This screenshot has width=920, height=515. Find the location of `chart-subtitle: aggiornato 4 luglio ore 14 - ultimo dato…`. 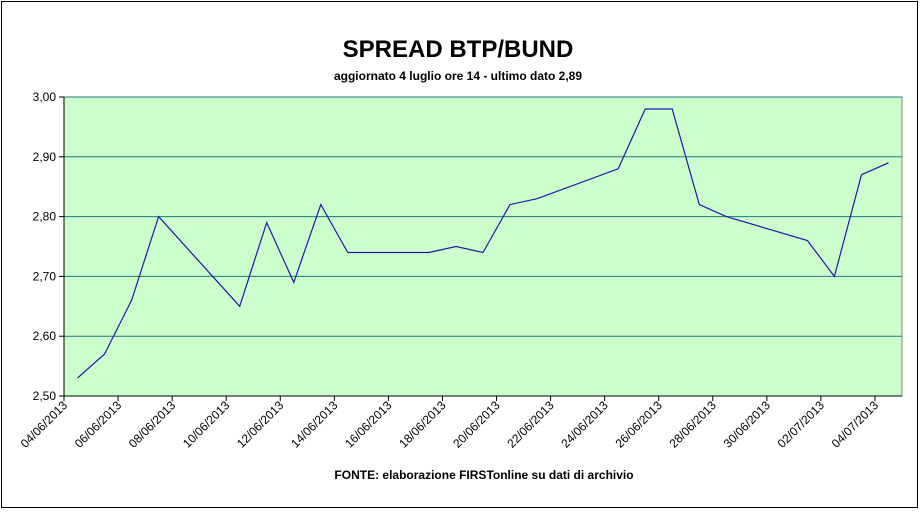

chart-subtitle: aggiornato 4 luglio ore 14 - ultimo dato… is located at coordinates (458, 76).